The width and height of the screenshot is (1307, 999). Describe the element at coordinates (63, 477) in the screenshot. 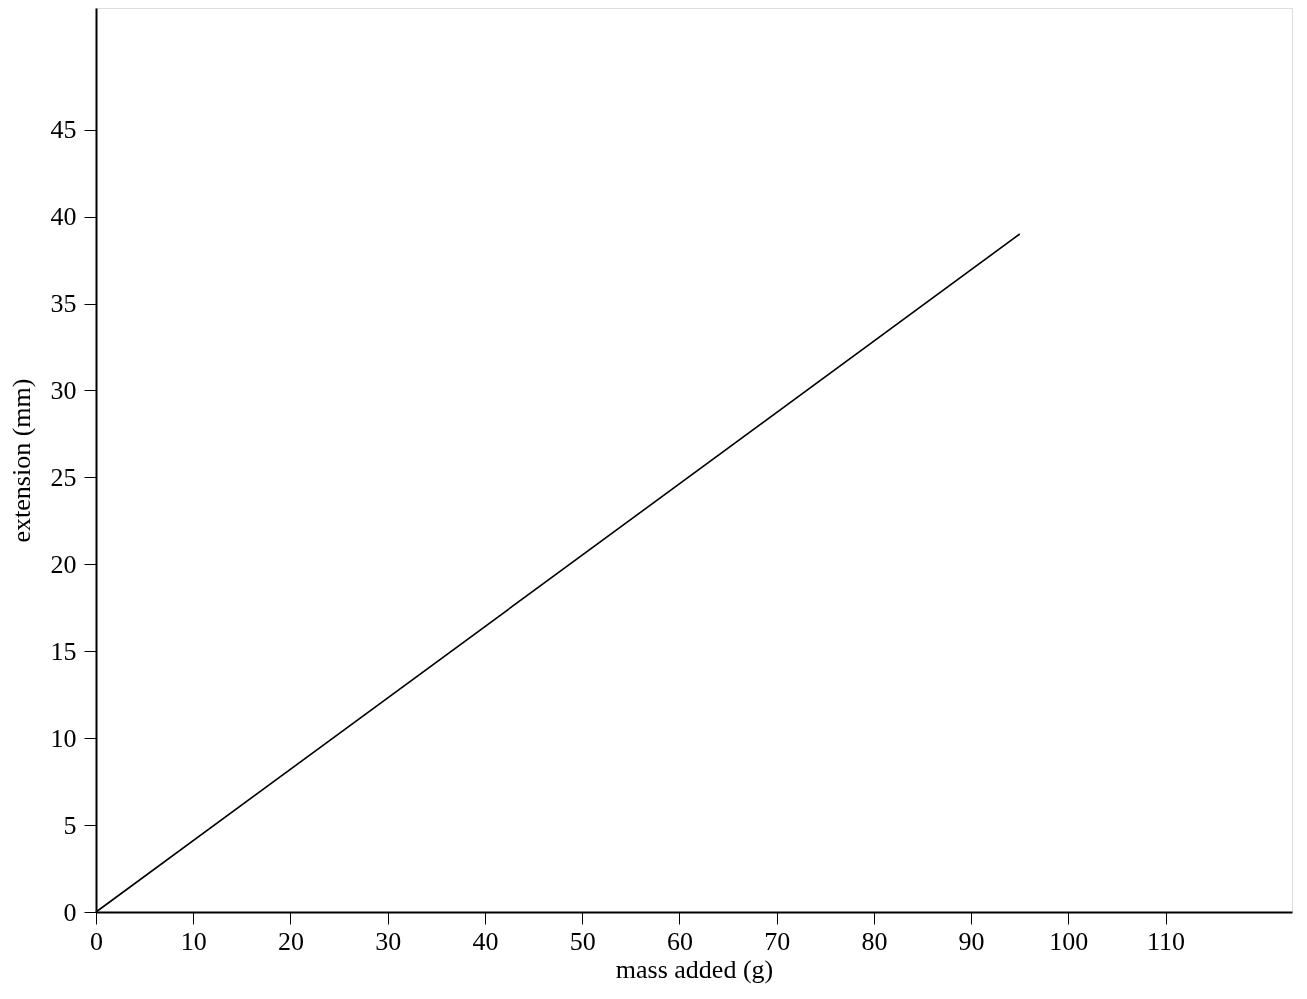

I see `y-tick-label: 25` at that location.